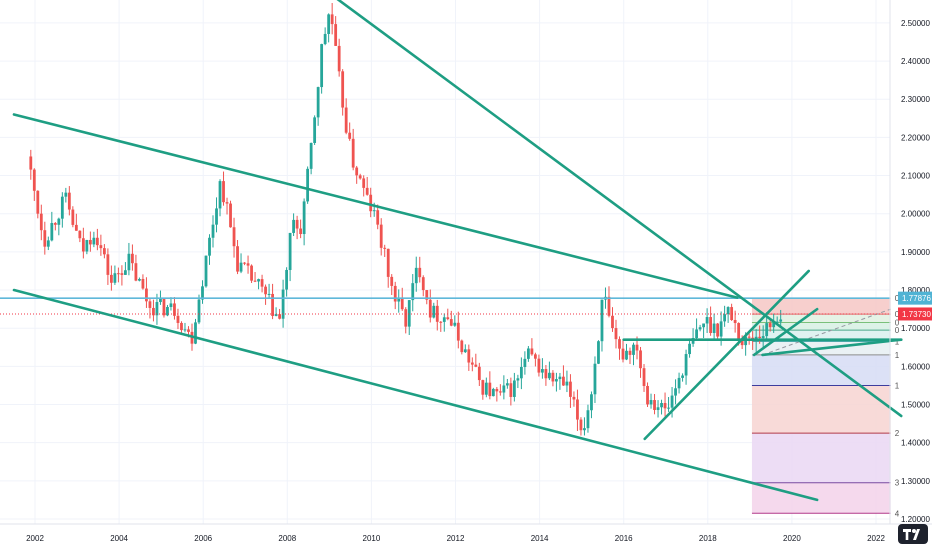  What do you see at coordinates (897, 513) in the screenshot?
I see `fib-level-label: 4` at bounding box center [897, 513].